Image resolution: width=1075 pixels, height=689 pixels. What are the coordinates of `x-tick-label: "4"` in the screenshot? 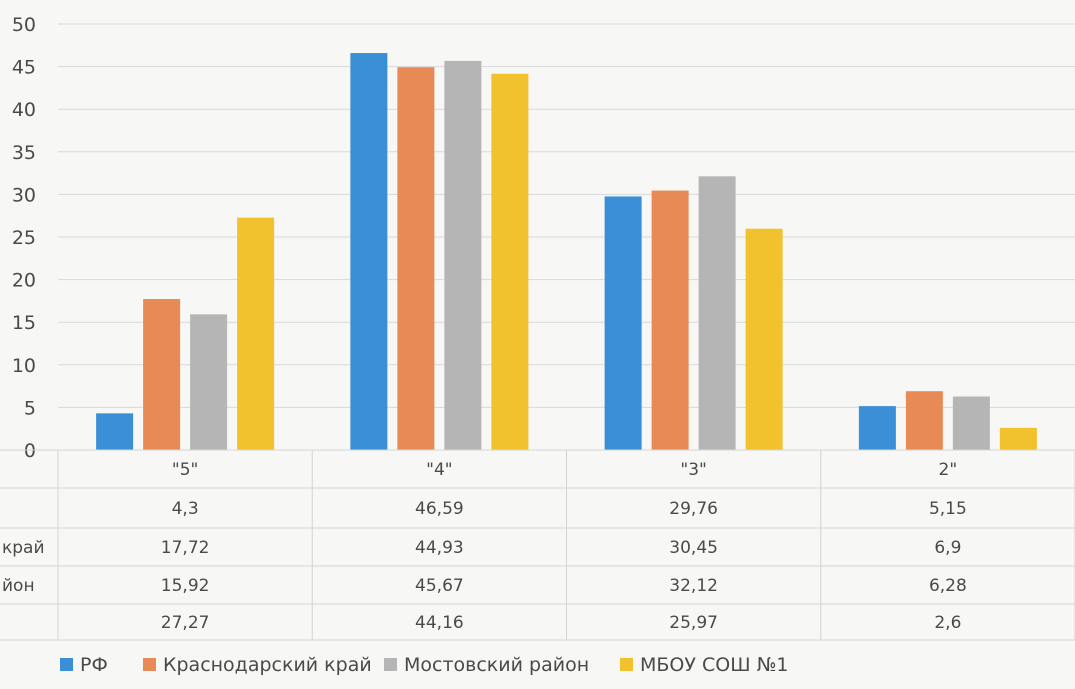 It's located at (439, 470).